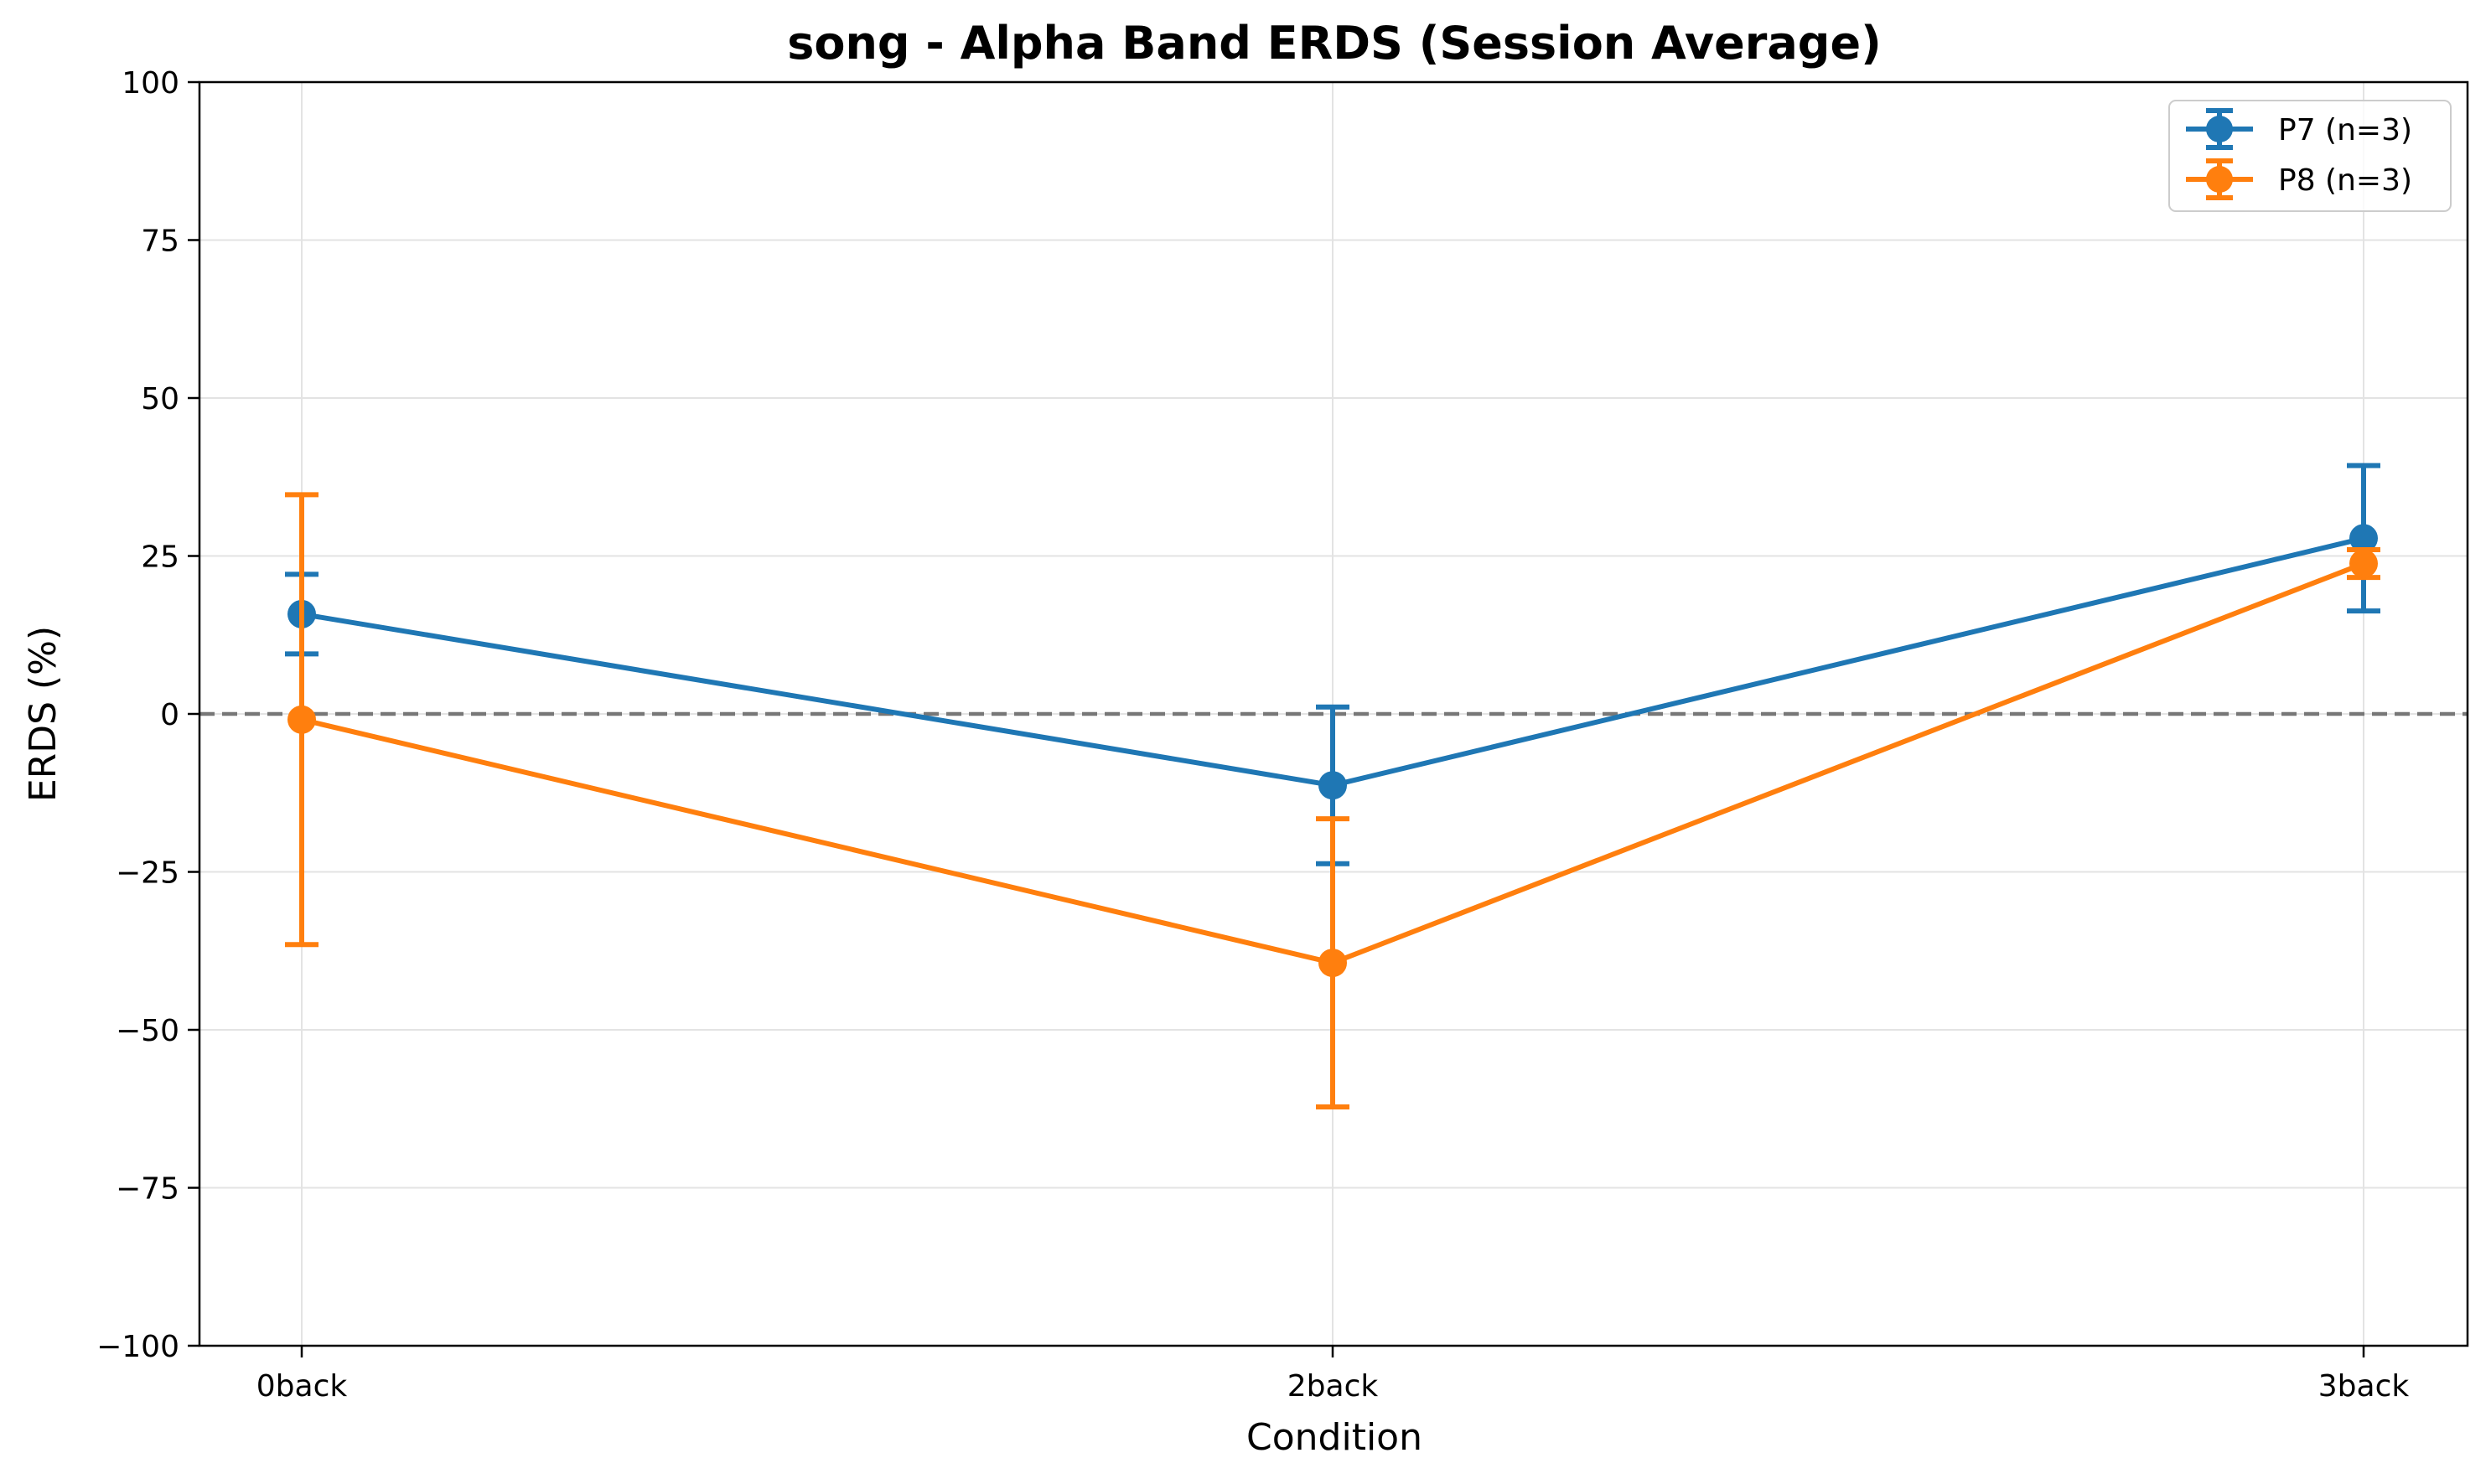  I want to click on y-tick-label: −75, so click(147, 1189).